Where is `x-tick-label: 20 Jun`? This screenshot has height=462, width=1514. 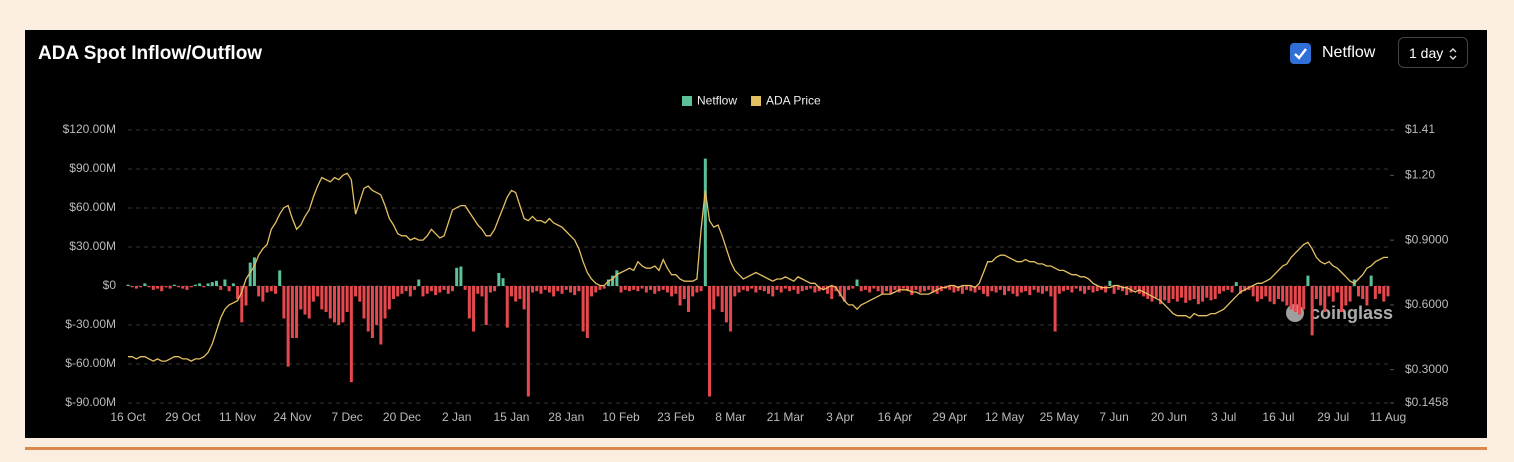 x-tick-label: 20 Jun is located at coordinates (1169, 417).